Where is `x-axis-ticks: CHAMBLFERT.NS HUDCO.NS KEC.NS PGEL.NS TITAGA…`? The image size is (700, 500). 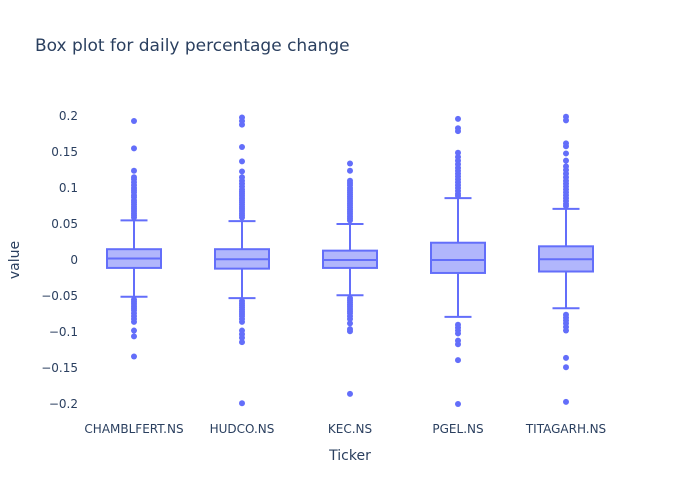 x-axis-ticks: CHAMBLFERT.NS HUDCO.NS KEC.NS PGEL.NS TITAGA… is located at coordinates (345, 429).